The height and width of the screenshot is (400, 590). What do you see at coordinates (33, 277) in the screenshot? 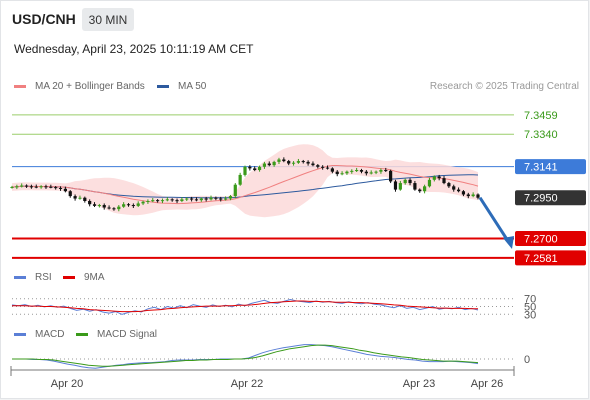
I see `legend-item-rsi: RSI` at bounding box center [33, 277].